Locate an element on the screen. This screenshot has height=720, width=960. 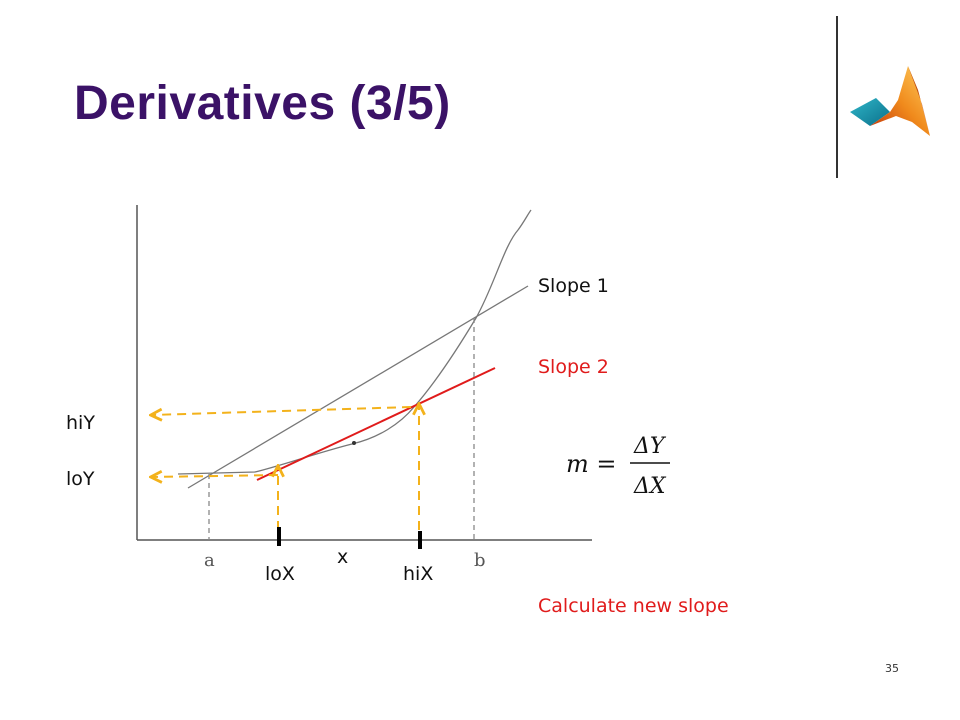
matlab-logo-icon is located at coordinates (890, 101).